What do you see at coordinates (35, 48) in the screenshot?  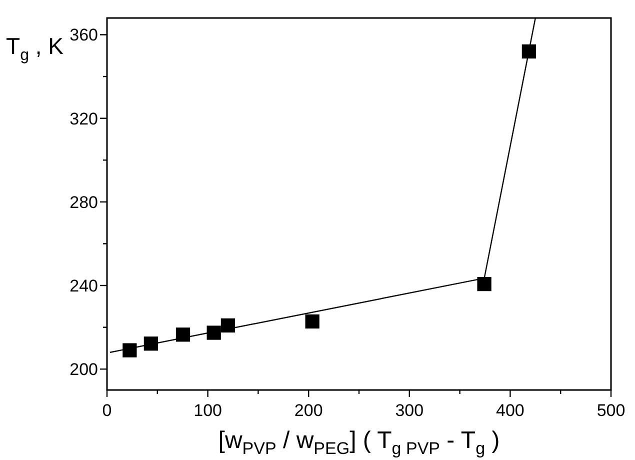 I see `y-axis-title: T$_{g}$ , K` at bounding box center [35, 48].